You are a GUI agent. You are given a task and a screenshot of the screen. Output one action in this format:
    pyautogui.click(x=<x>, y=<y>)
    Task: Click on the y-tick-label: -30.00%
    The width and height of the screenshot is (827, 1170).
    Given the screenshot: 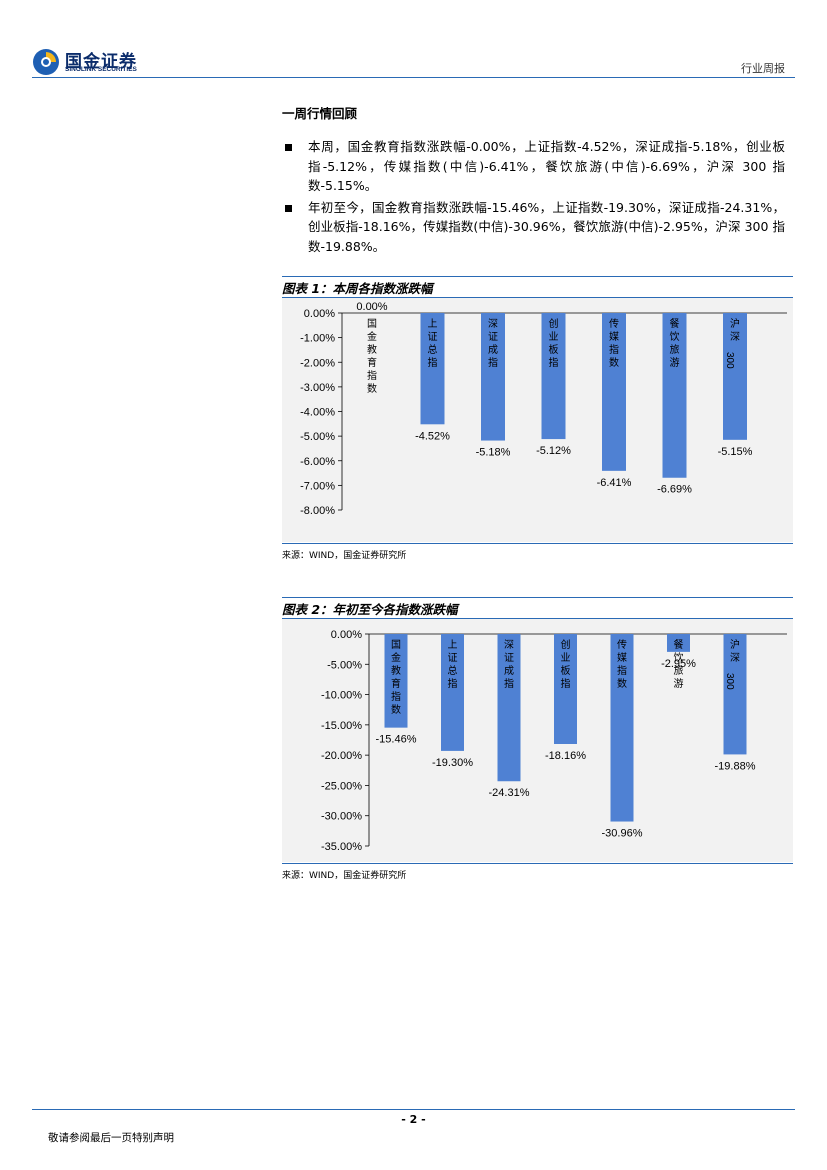 What is the action you would take?
    pyautogui.click(x=341, y=817)
    